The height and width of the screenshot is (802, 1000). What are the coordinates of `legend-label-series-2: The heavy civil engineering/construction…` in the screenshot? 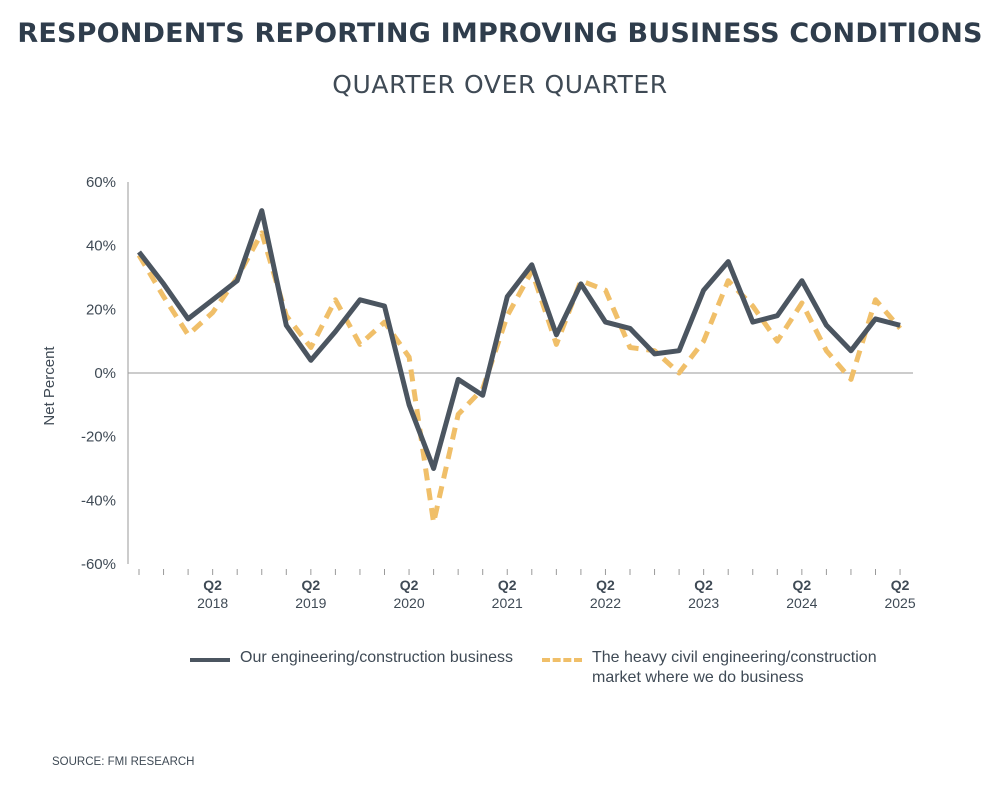 It's located at (734, 667).